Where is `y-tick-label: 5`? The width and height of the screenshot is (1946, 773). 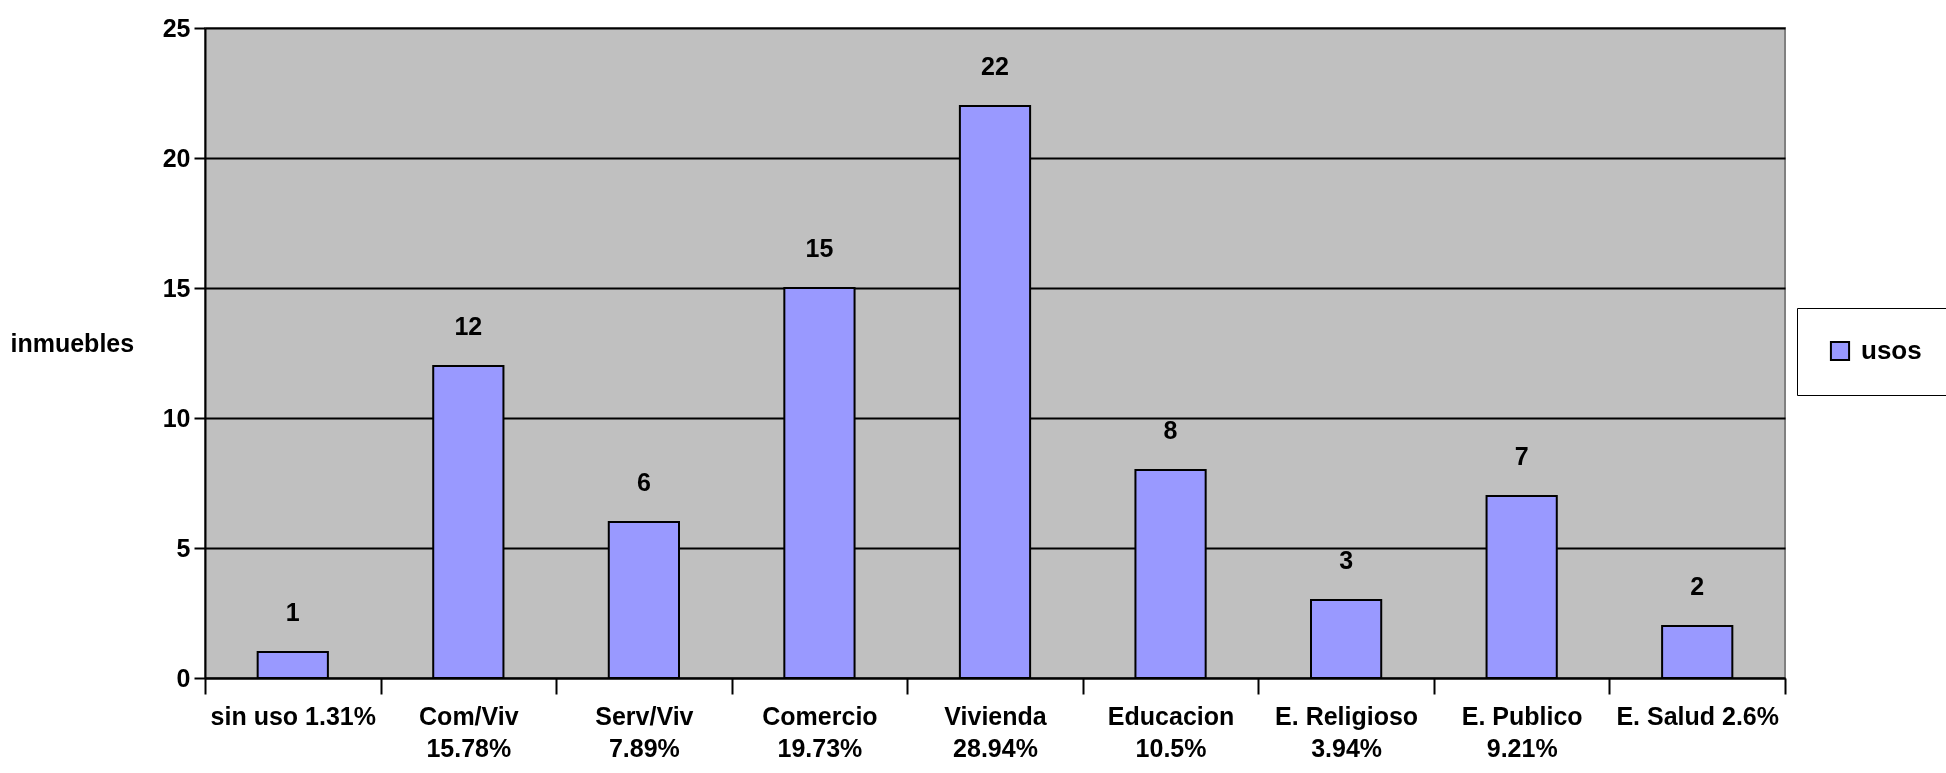 y-tick-label: 5 is located at coordinates (183, 547).